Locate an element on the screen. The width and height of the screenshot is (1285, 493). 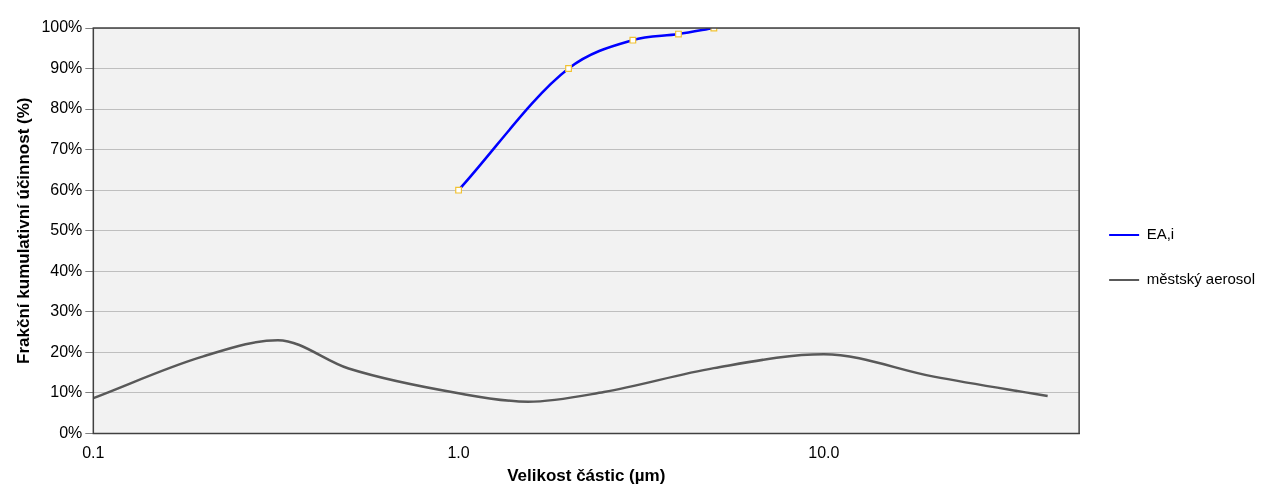
x-tick-label: 1.0 is located at coordinates (458, 453).